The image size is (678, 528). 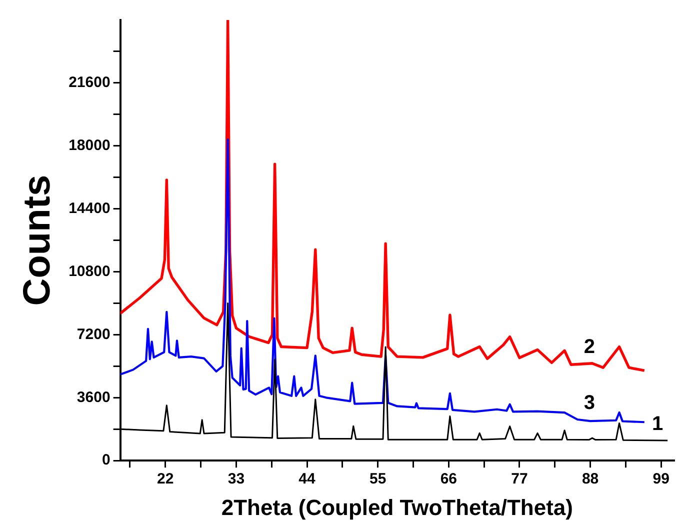 I want to click on x-tick-label: 22, so click(x=165, y=479).